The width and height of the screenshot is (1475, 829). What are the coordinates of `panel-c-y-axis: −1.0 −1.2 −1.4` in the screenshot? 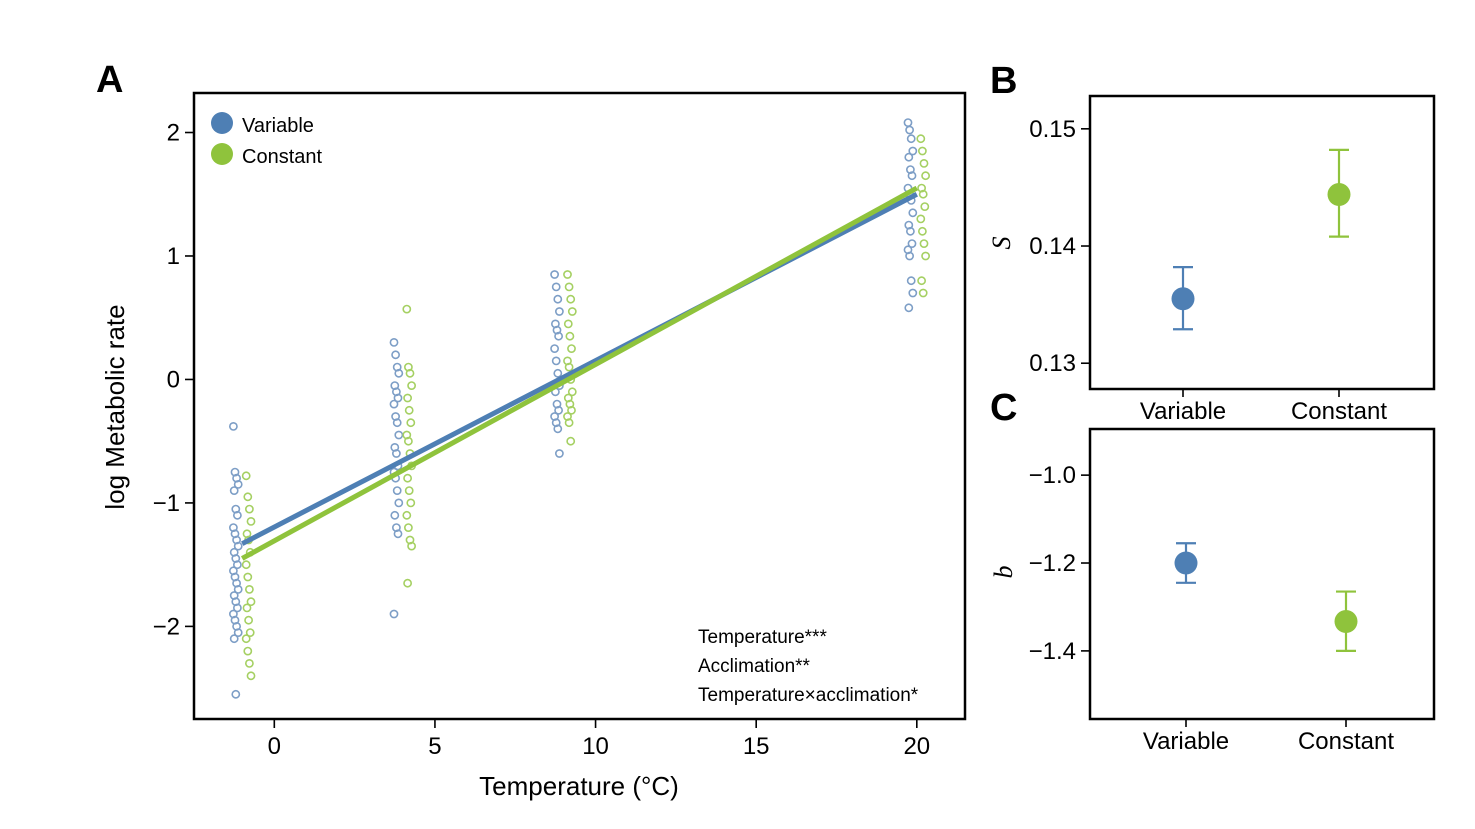 It's located at (1059, 563).